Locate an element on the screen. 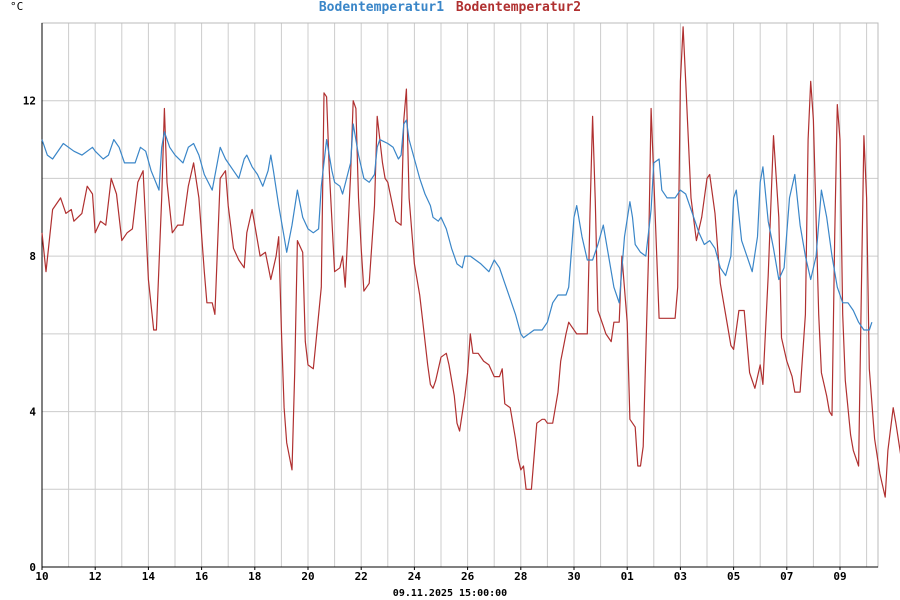 The width and height of the screenshot is (900, 600). chart-legend: Bodentemperatur1 Bodentemperatur2 is located at coordinates (450, 8).